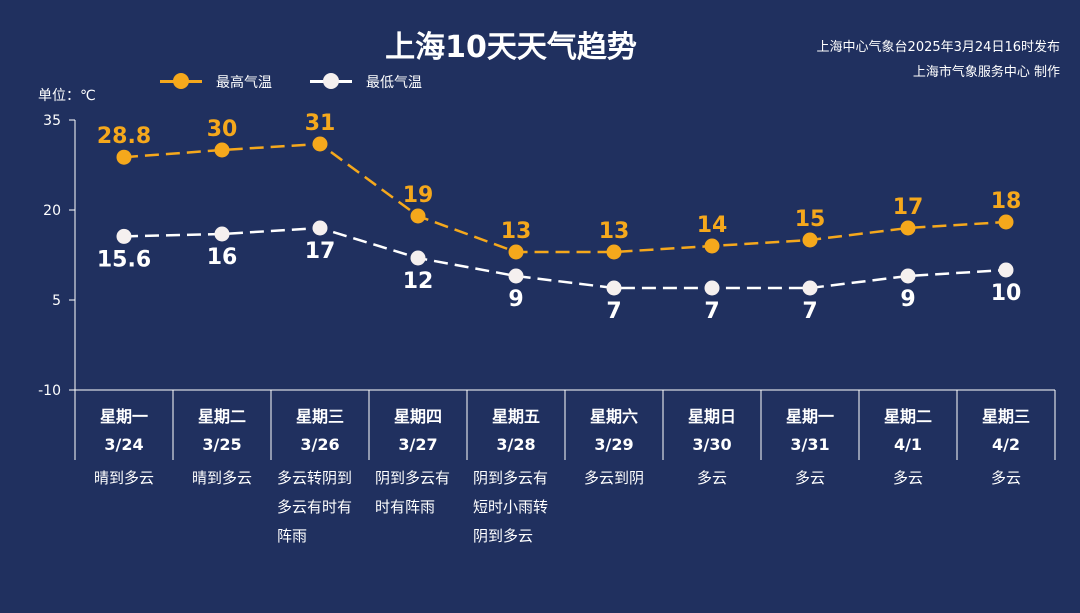 The width and height of the screenshot is (1080, 613). Describe the element at coordinates (123, 444) in the screenshot. I see `day-date-label: 3/24` at that location.